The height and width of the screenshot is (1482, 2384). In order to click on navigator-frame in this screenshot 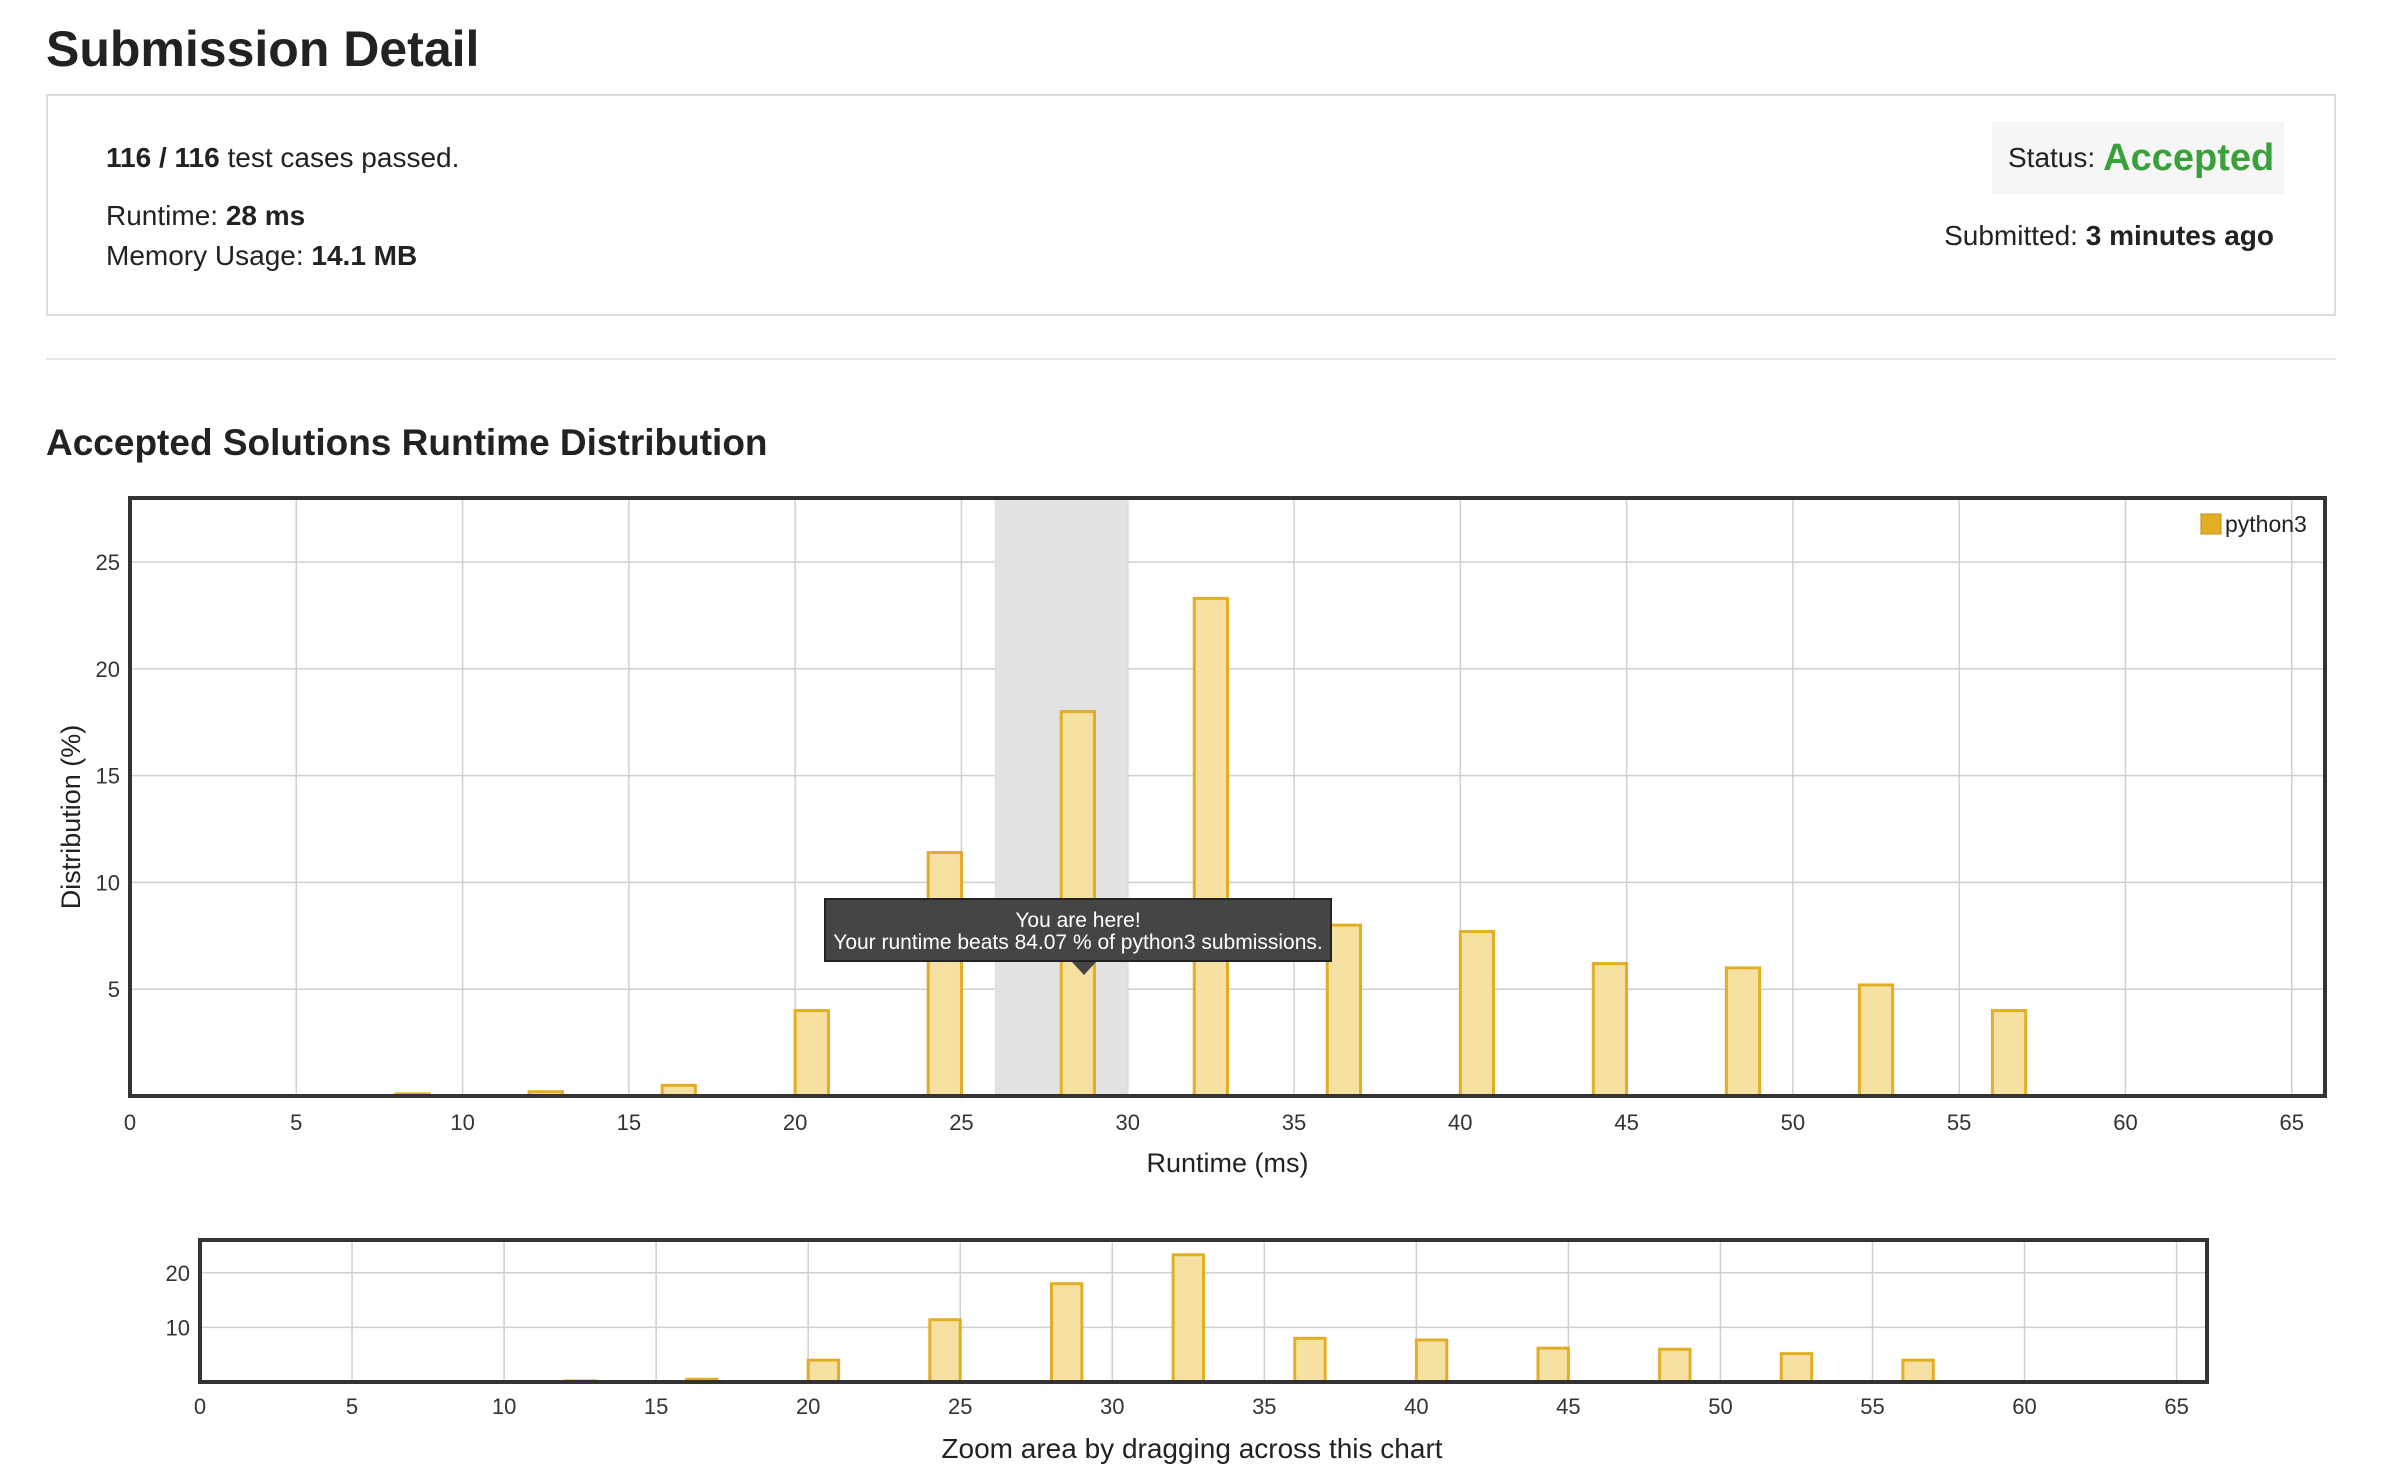, I will do `click(1203, 1311)`.